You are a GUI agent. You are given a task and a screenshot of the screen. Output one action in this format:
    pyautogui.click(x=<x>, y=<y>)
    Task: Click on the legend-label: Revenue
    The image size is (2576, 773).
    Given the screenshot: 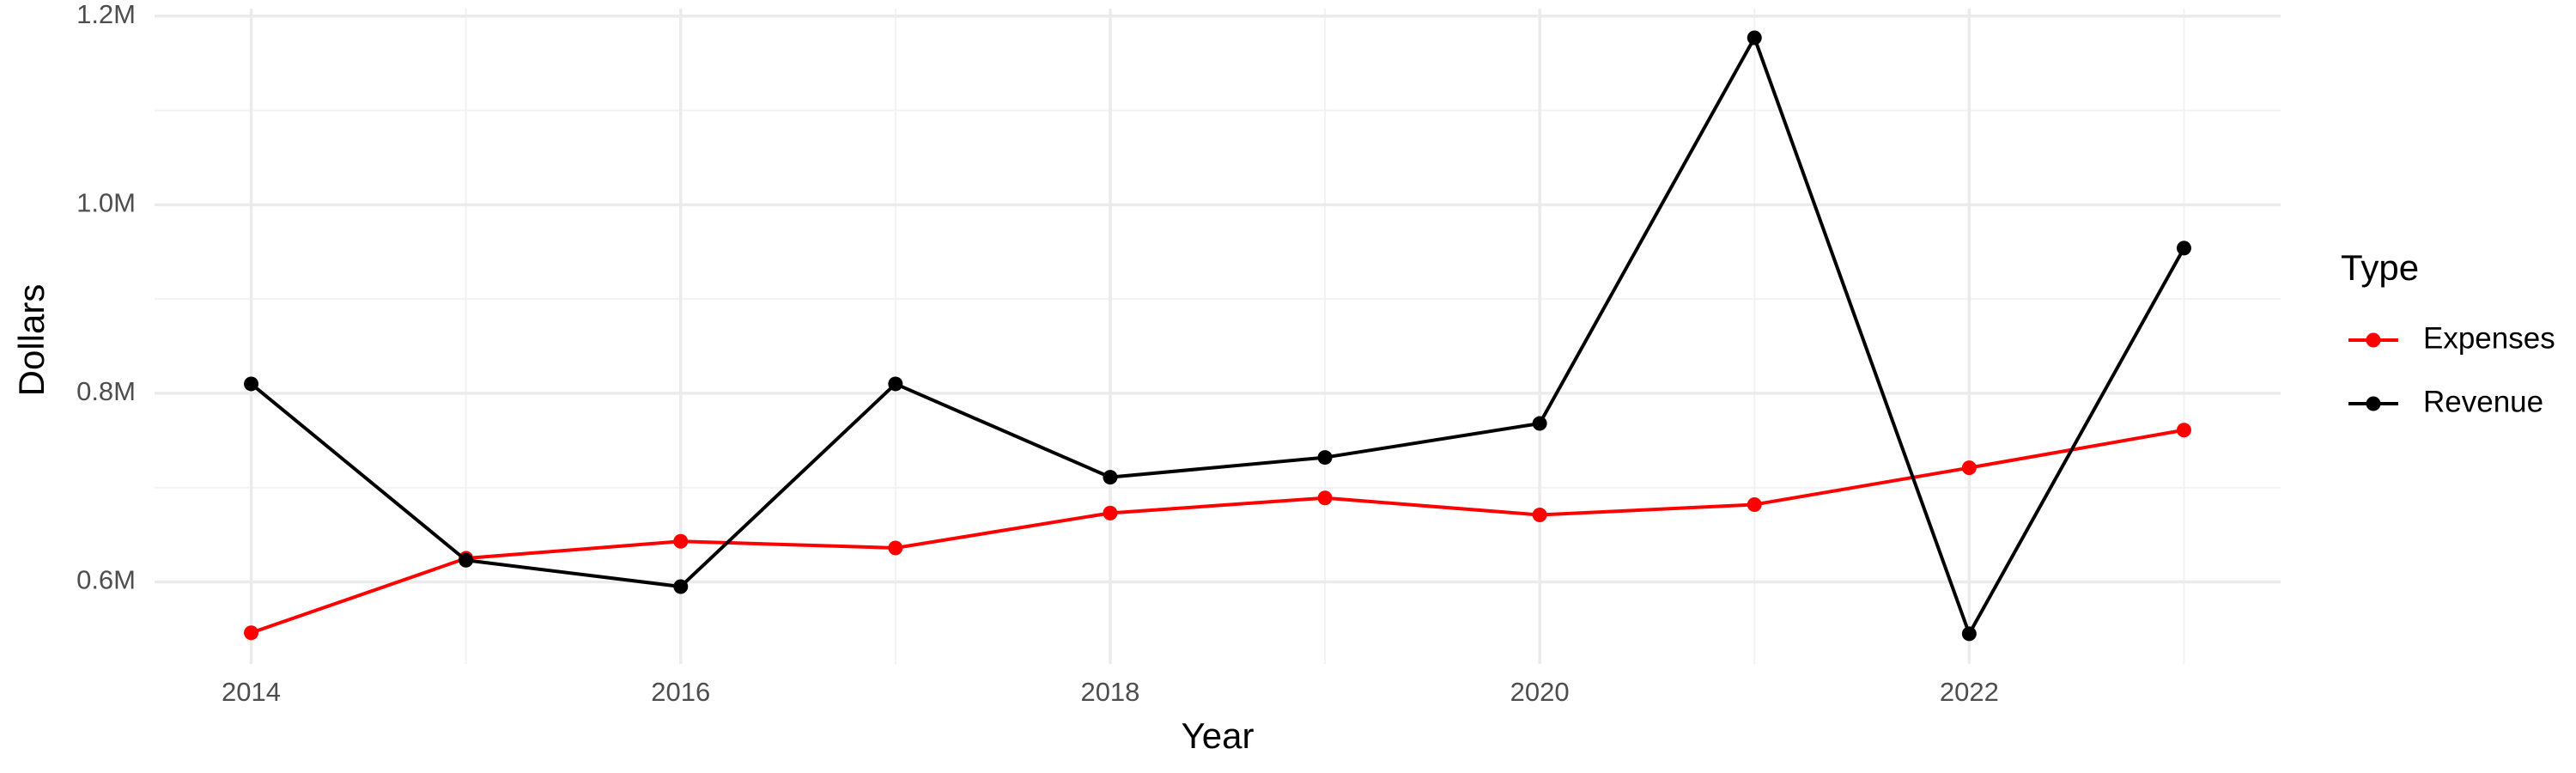 What is the action you would take?
    pyautogui.click(x=2483, y=401)
    